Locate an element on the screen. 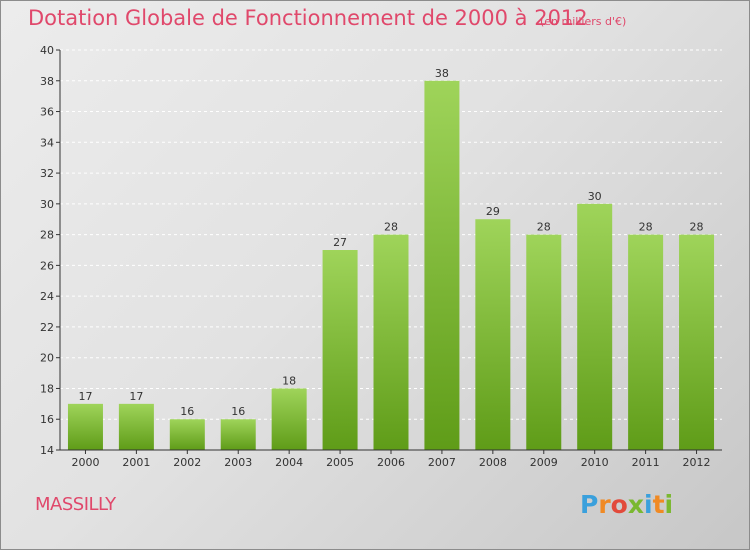  x-tick-label: 2003 is located at coordinates (238, 462).